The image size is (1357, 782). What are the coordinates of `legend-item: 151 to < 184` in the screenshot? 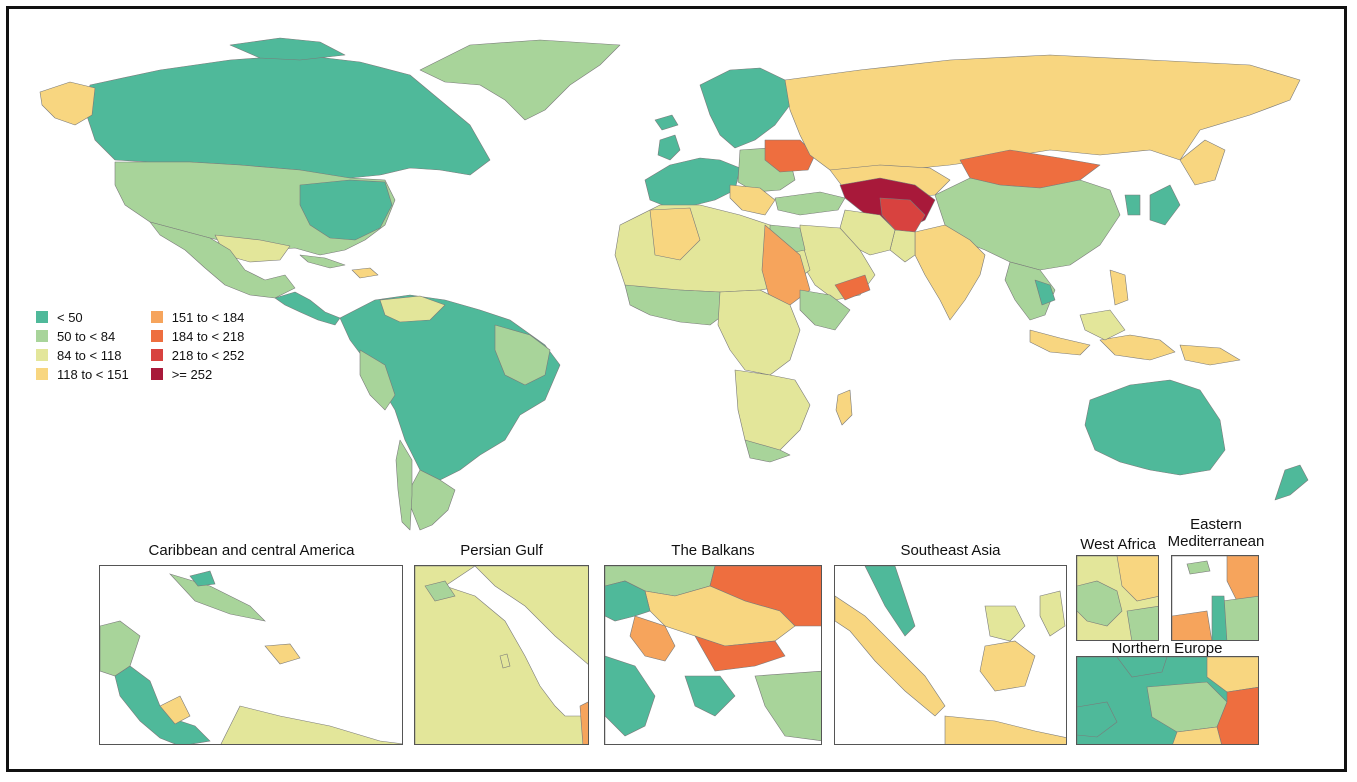 It's located at (197, 317).